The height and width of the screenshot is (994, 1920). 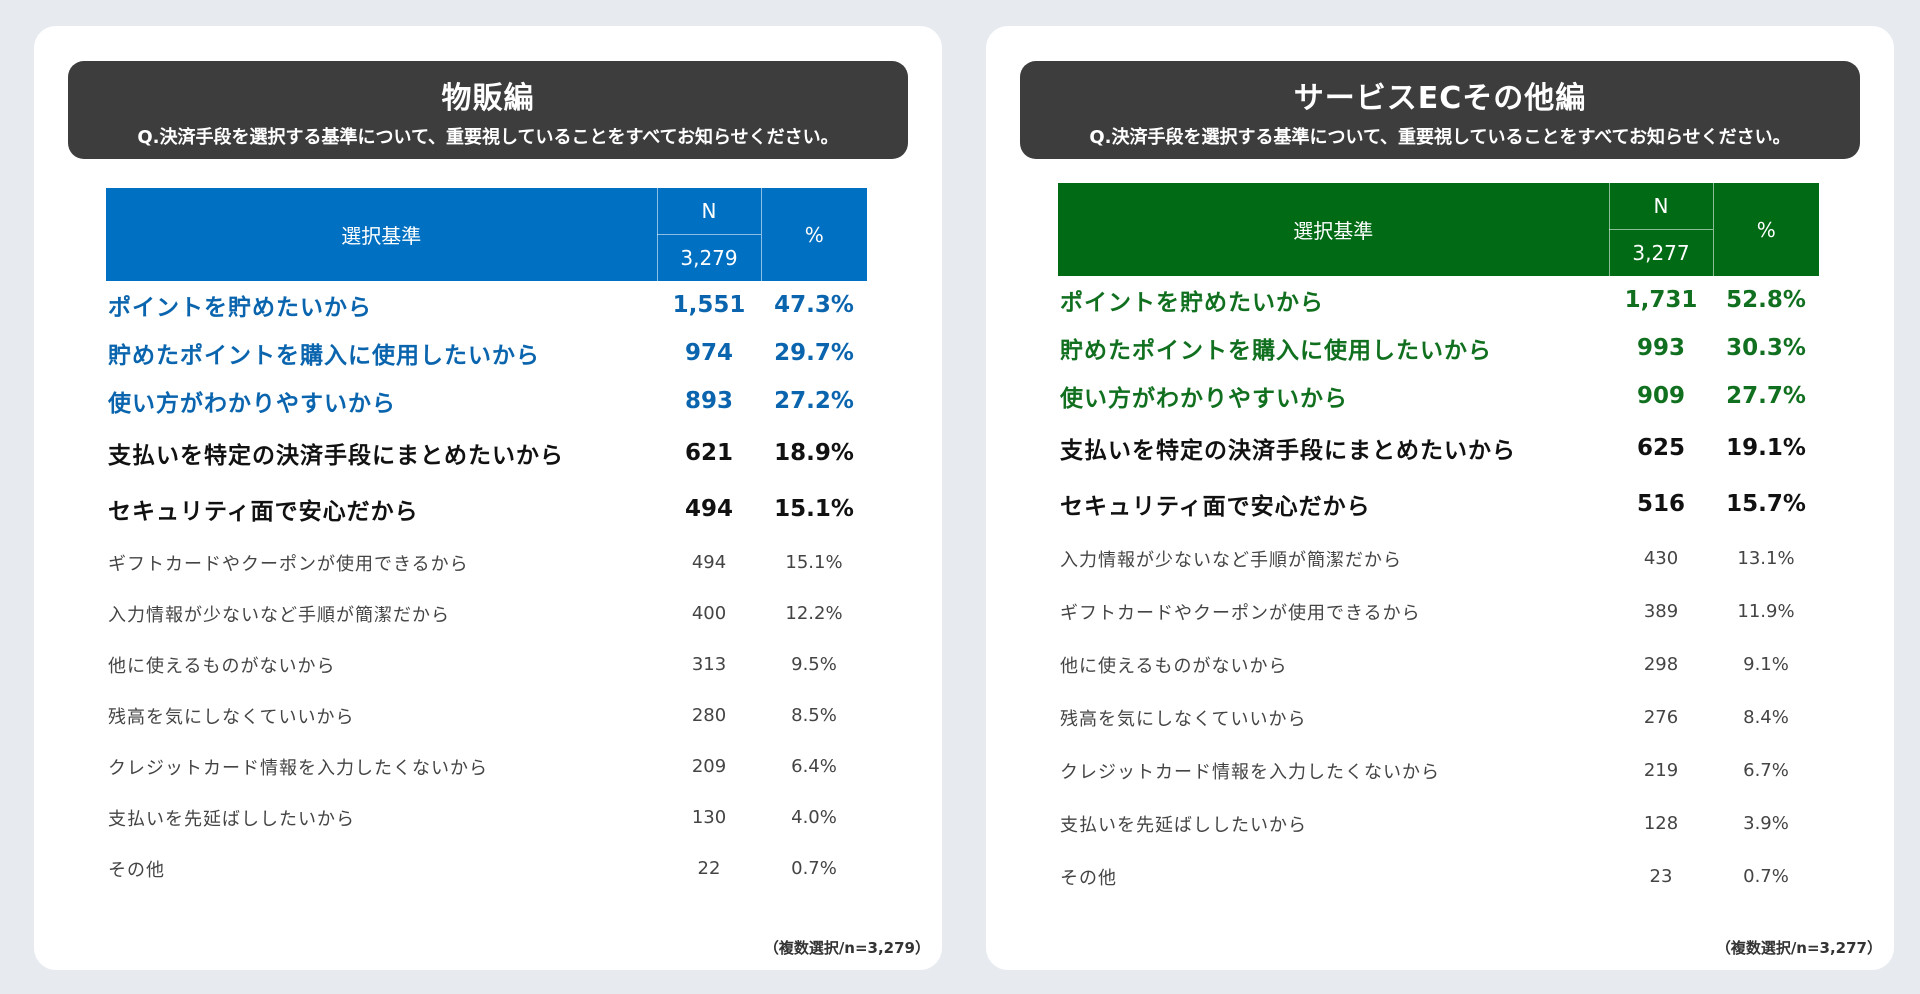 What do you see at coordinates (1438, 504) in the screenshot?
I see `table-row: セキュリティ面で安心だから 516 15.7%` at bounding box center [1438, 504].